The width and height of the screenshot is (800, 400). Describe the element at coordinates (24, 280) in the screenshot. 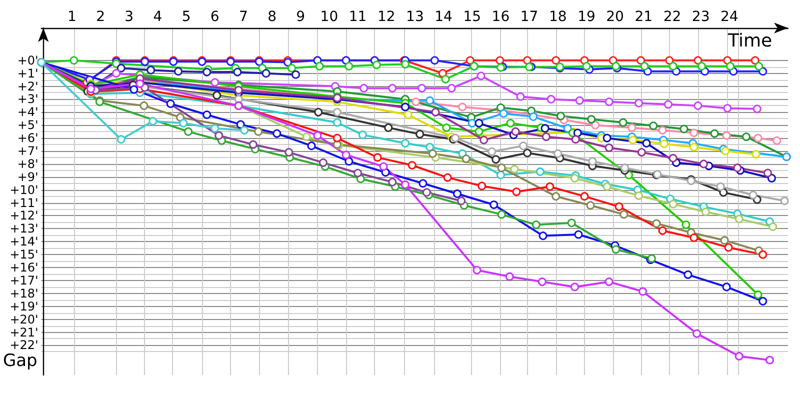

I see `y-tick-label: +17'` at that location.